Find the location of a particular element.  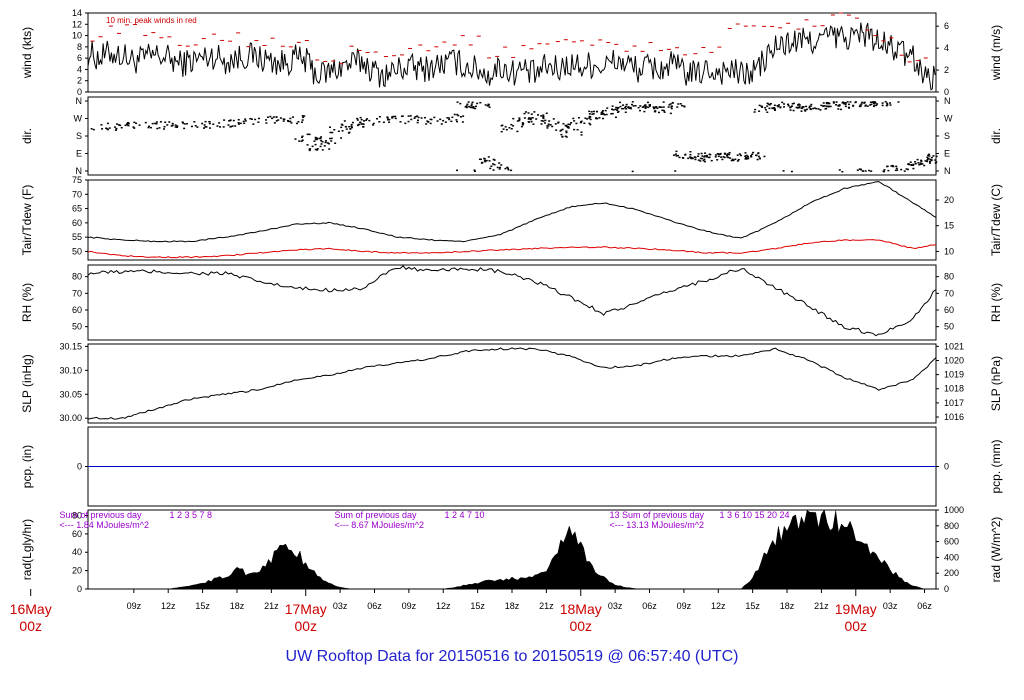

y-tick-label-right-slp: 1019 is located at coordinates (954, 375).